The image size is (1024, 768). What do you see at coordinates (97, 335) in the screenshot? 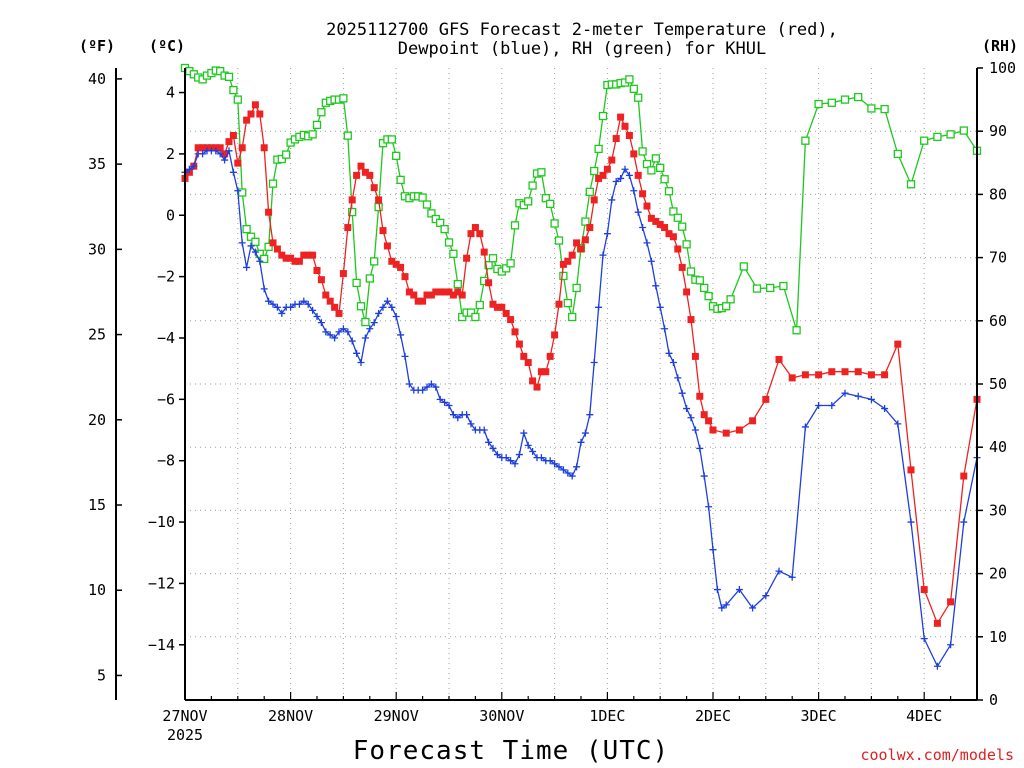
I see `f-axis-tick-label: 25` at bounding box center [97, 335].